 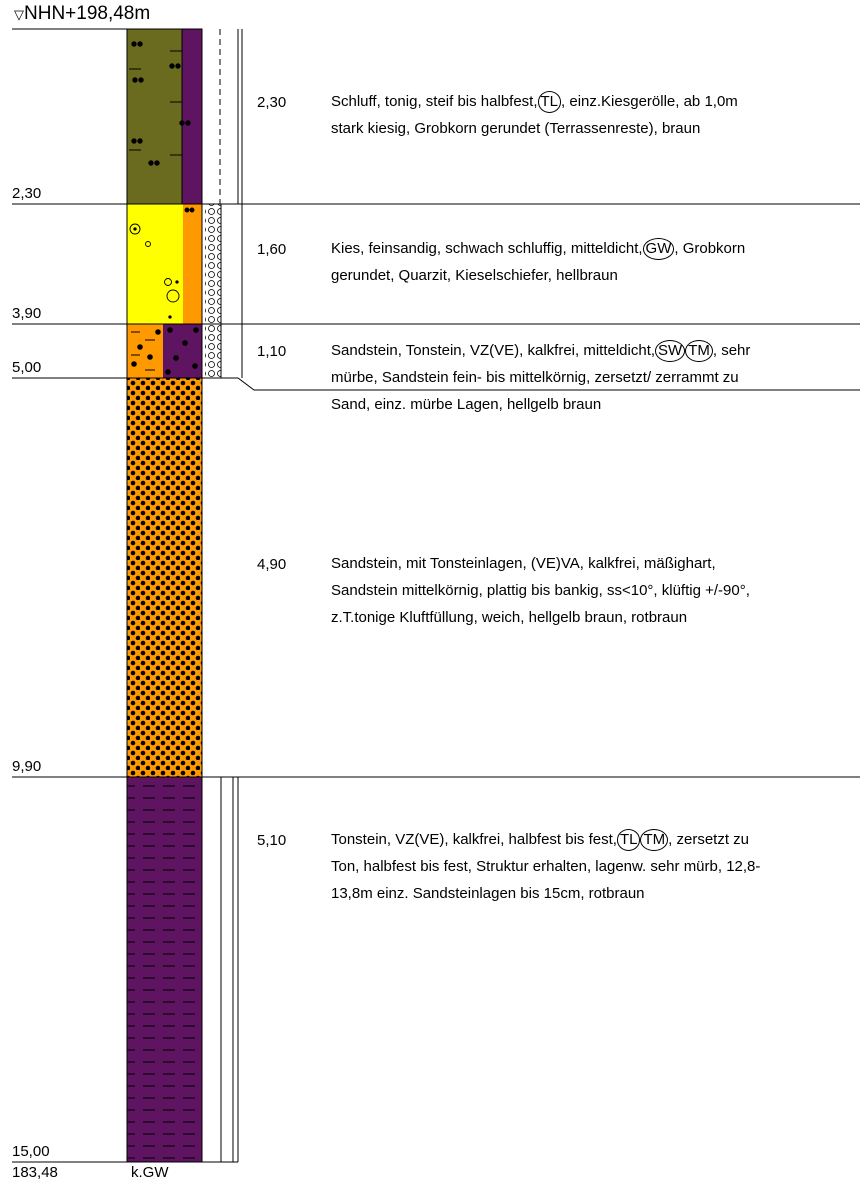 What do you see at coordinates (31, 1151) in the screenshot?
I see `depth-label: 15,00` at bounding box center [31, 1151].